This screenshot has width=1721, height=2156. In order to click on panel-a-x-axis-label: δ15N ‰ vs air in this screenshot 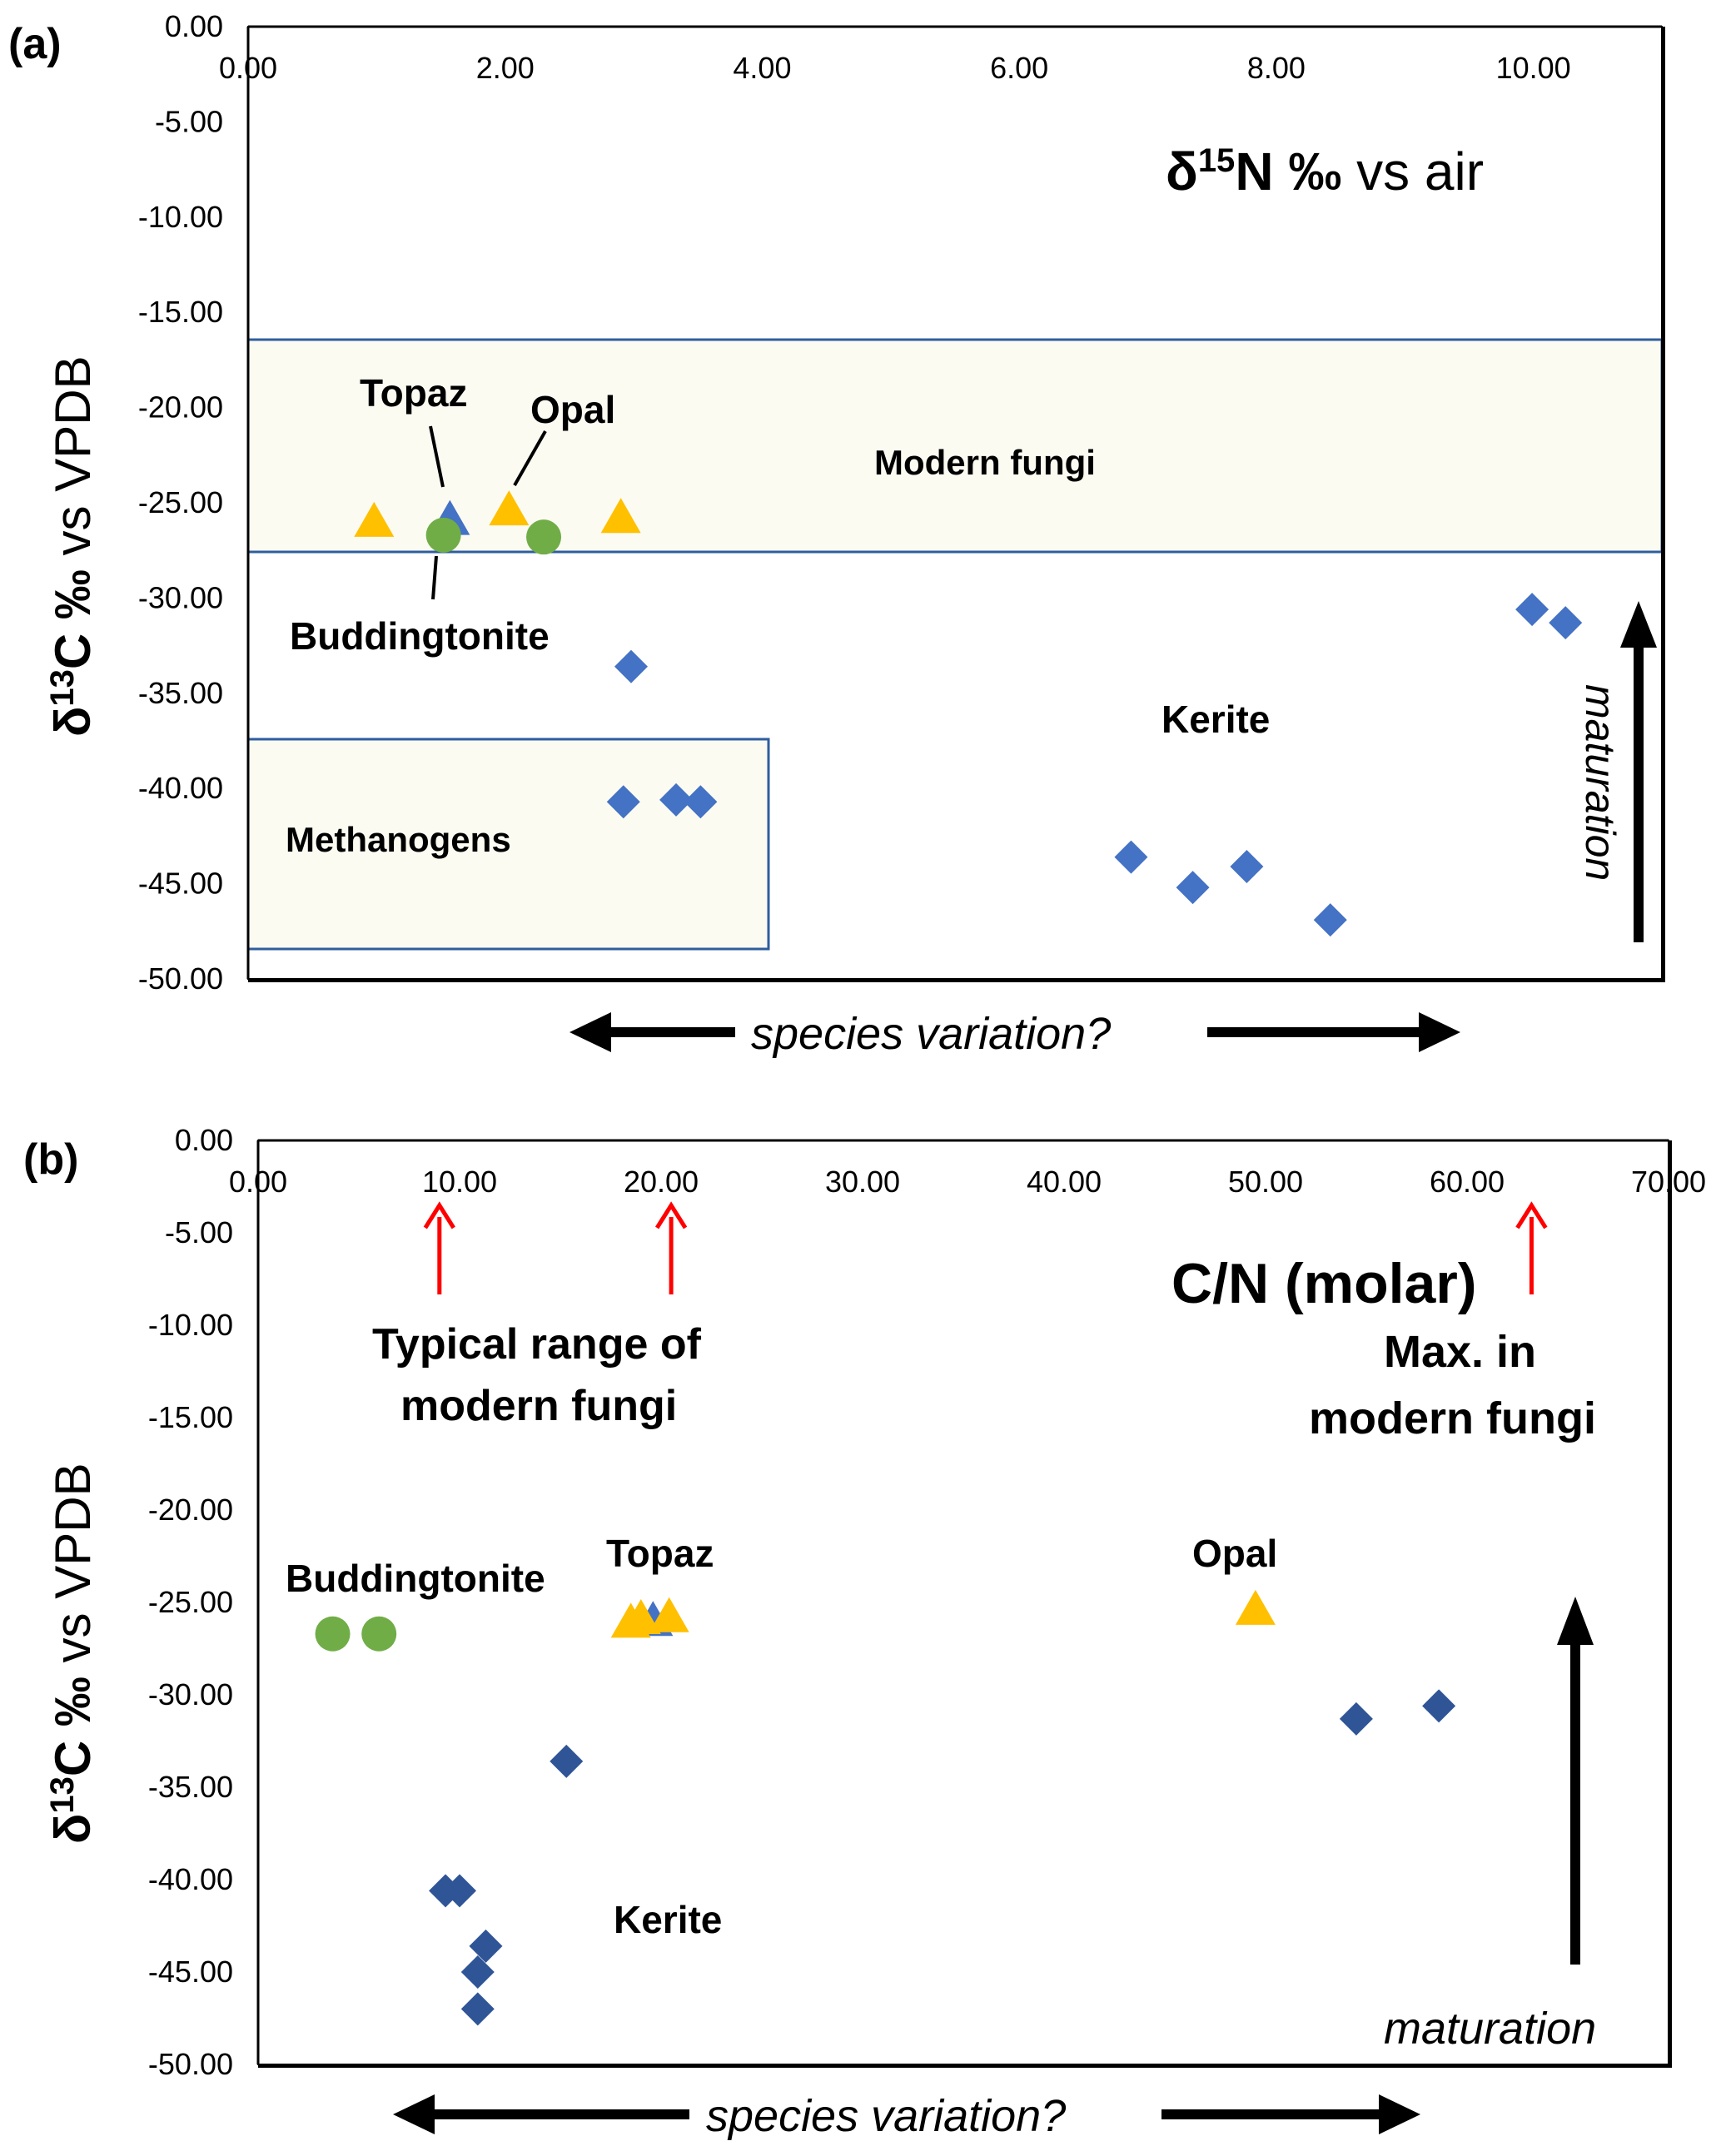, I will do `click(1325, 172)`.